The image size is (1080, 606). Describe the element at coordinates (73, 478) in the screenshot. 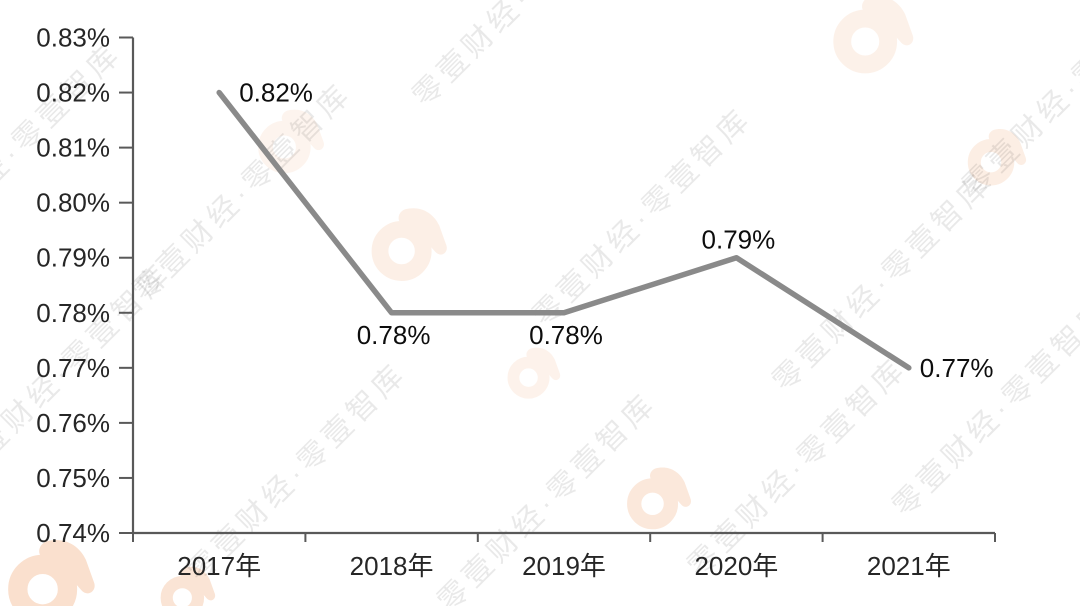

I see `y-tick-label: 0.75%` at that location.